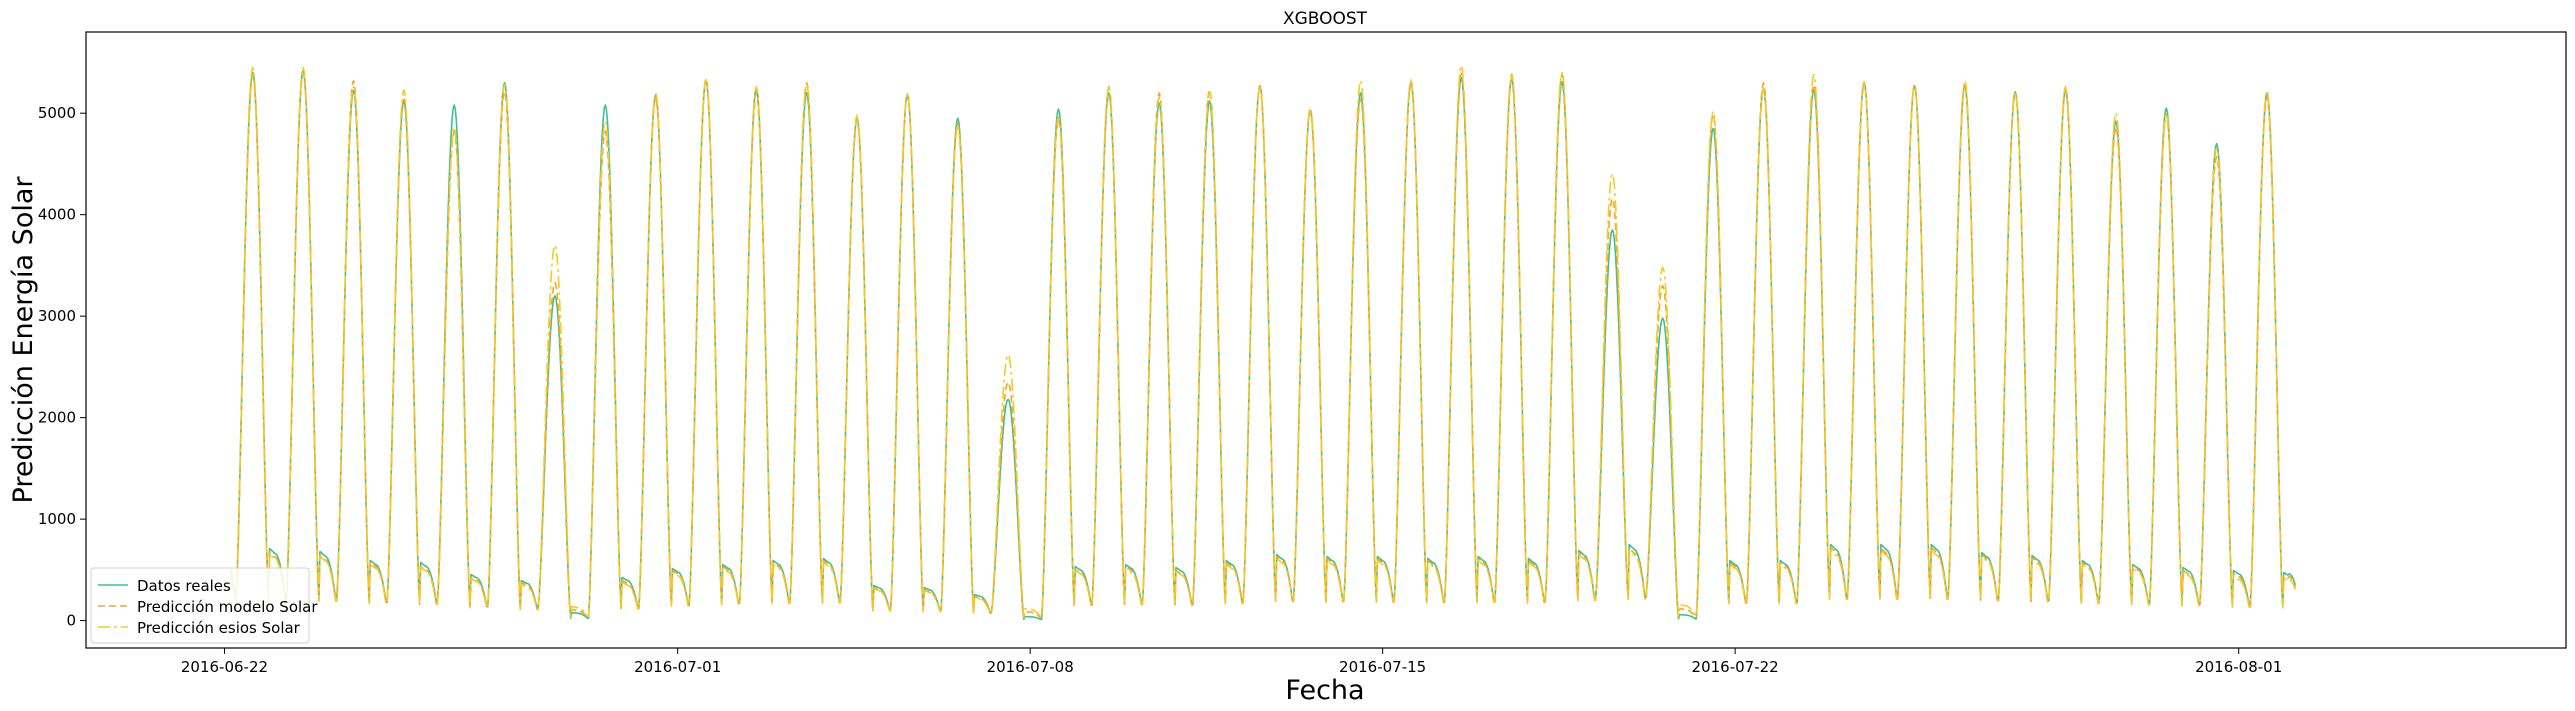 This screenshot has width=2575, height=711. Describe the element at coordinates (57, 215) in the screenshot. I see `y-tick-label: 4000` at that location.